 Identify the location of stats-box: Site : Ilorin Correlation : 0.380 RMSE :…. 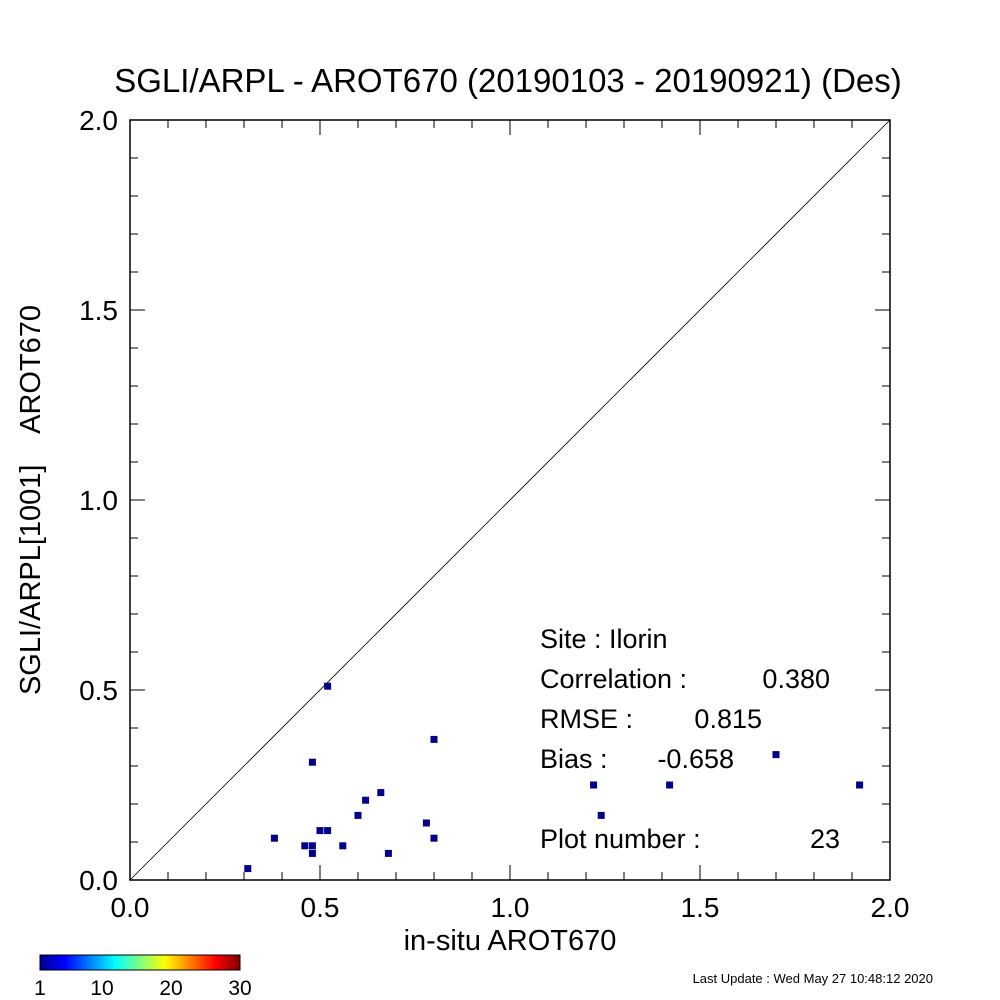
(690, 739).